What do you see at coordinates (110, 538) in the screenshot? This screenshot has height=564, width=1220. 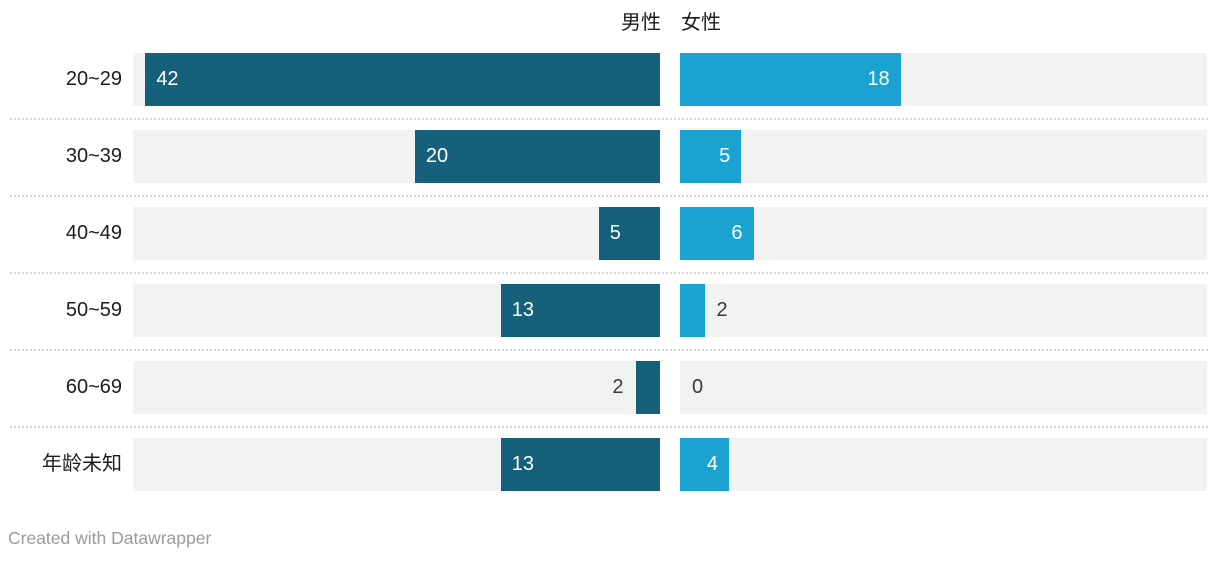 I see `datawrapper-credit-link: Created with Datawrapper` at bounding box center [110, 538].